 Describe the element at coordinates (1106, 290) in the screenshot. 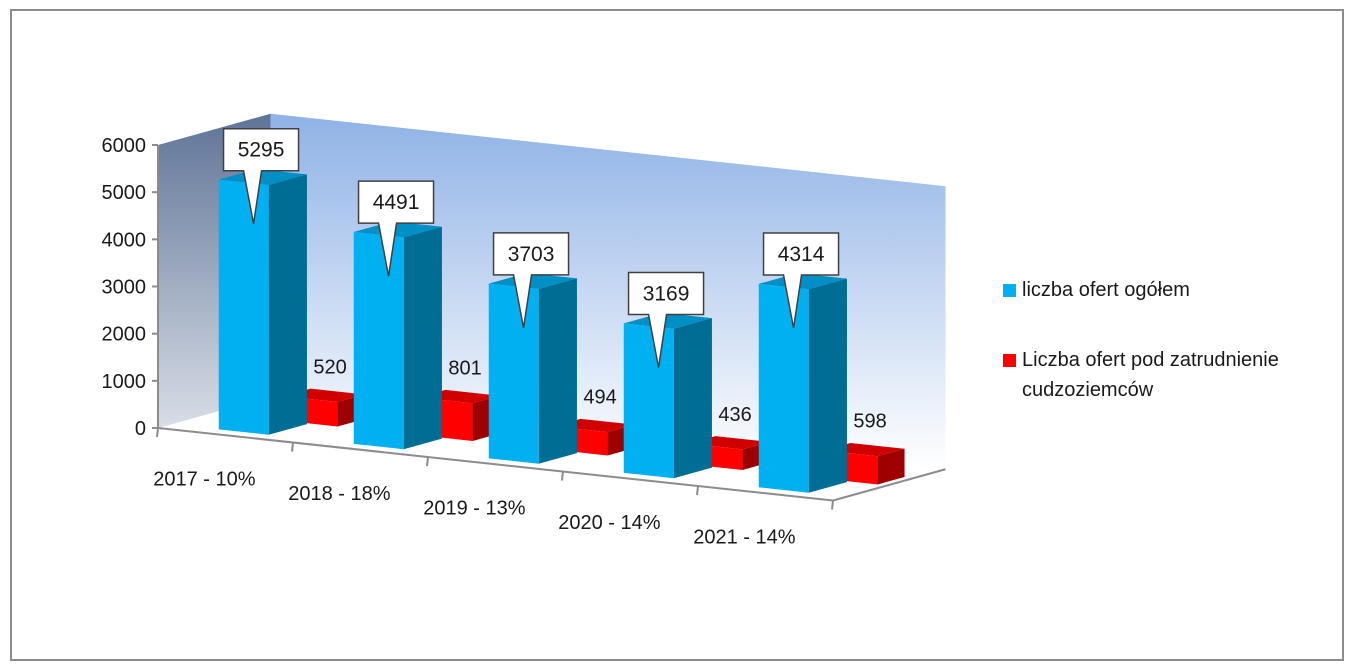

I see `legend-label-series-0: liczba ofert ogółem` at that location.